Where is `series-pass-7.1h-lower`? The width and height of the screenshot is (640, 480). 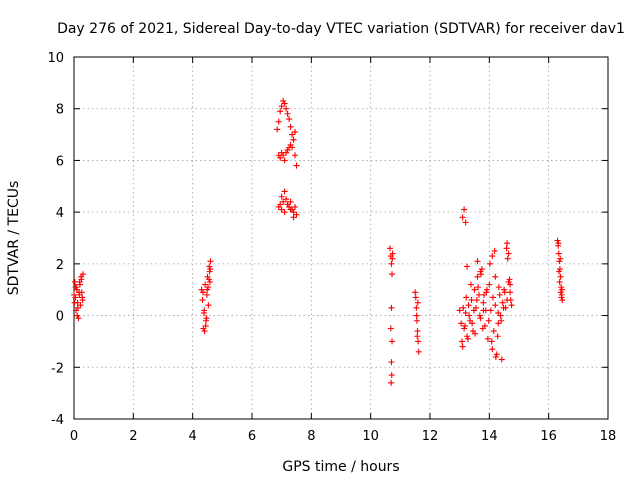
series-pass-7.1h-lower is located at coordinates (287, 204).